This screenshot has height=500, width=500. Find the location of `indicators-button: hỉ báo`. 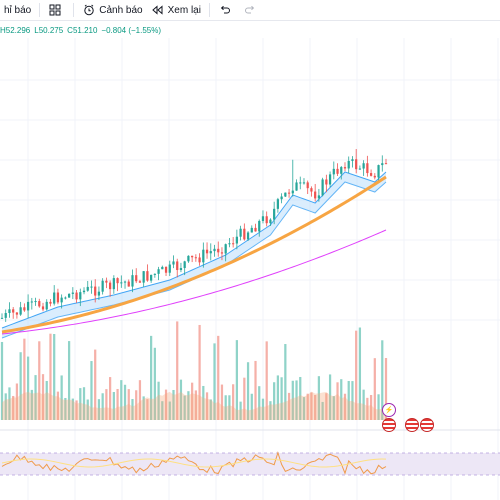

indicators-button: hỉ báo is located at coordinates (17, 10).